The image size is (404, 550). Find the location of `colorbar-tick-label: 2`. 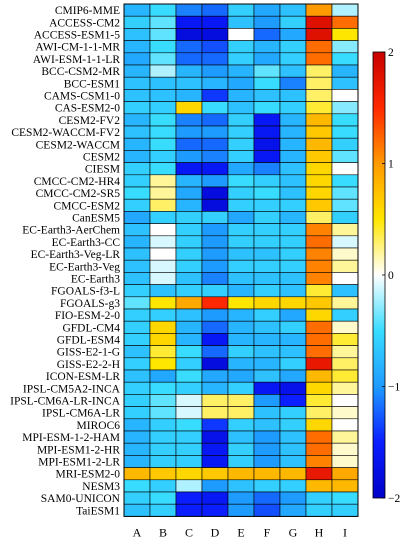

colorbar-tick-label: 2 is located at coordinates (391, 53).